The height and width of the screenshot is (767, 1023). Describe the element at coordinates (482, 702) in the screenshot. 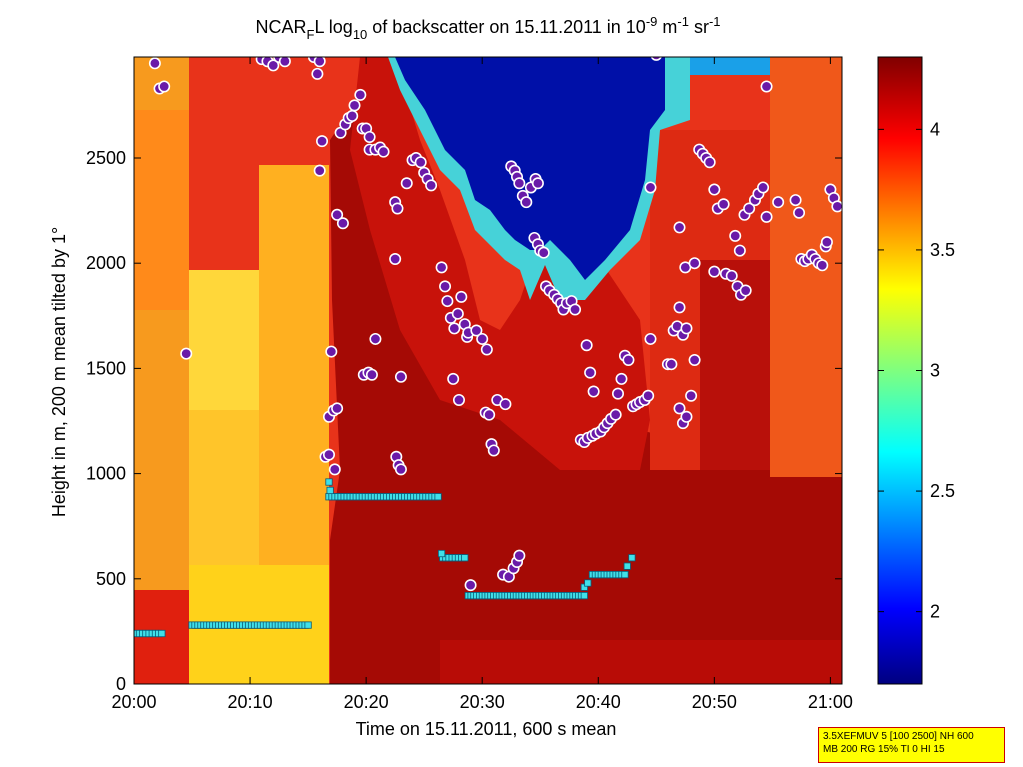

I see `x-tick-label: 20:30` at that location.